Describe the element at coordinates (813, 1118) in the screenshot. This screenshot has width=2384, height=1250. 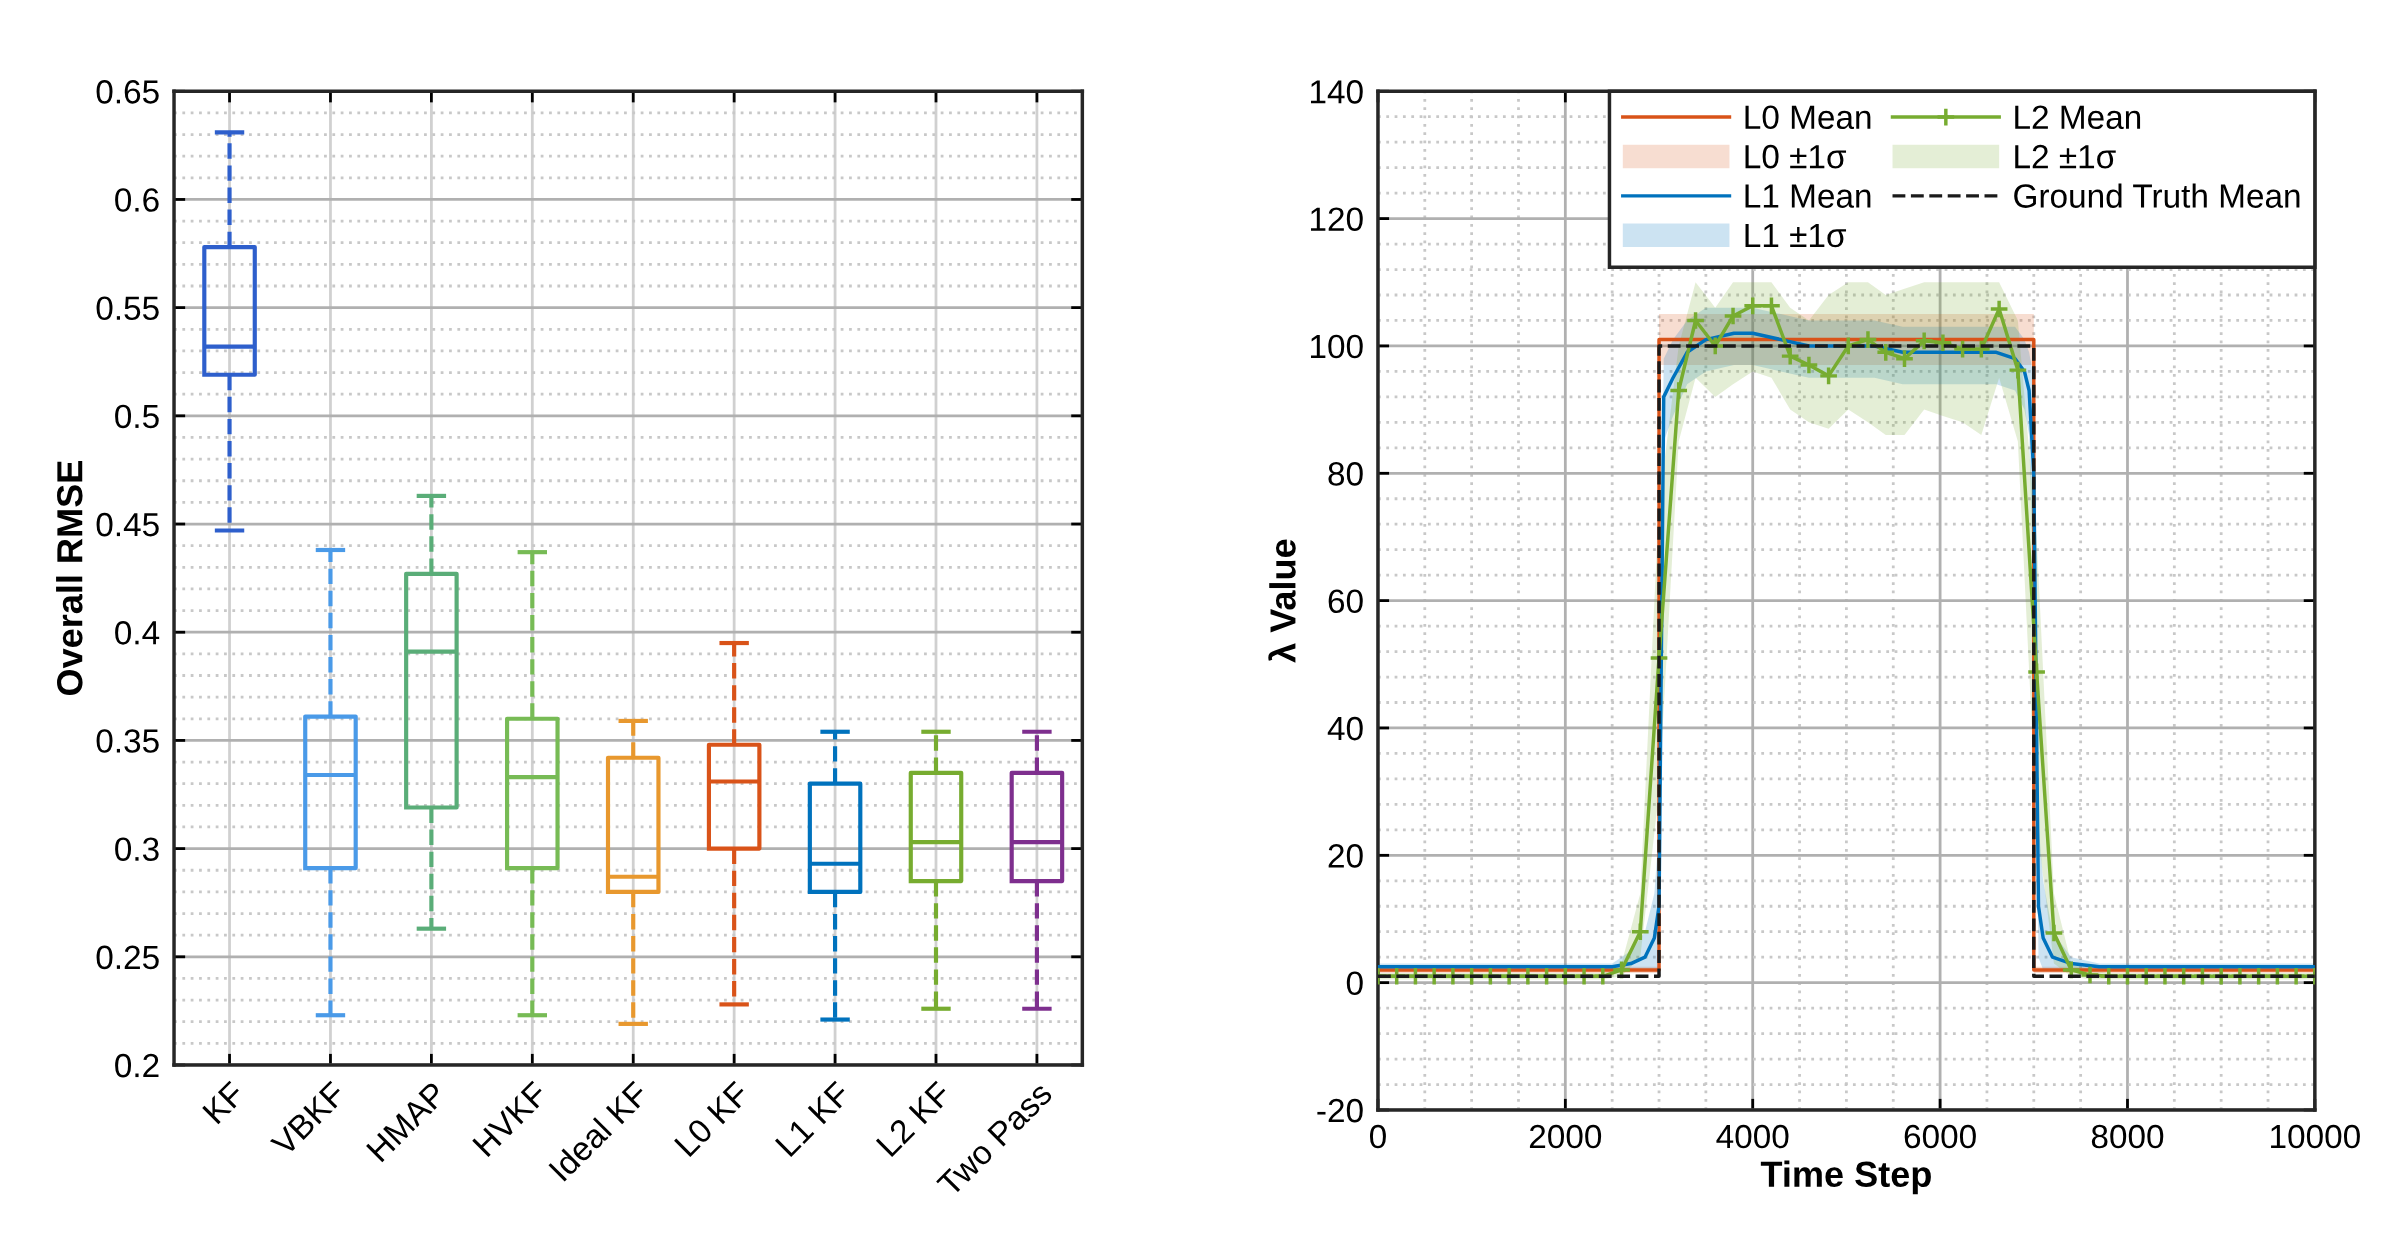
I see `x-tick-label: L1 KF` at that location.